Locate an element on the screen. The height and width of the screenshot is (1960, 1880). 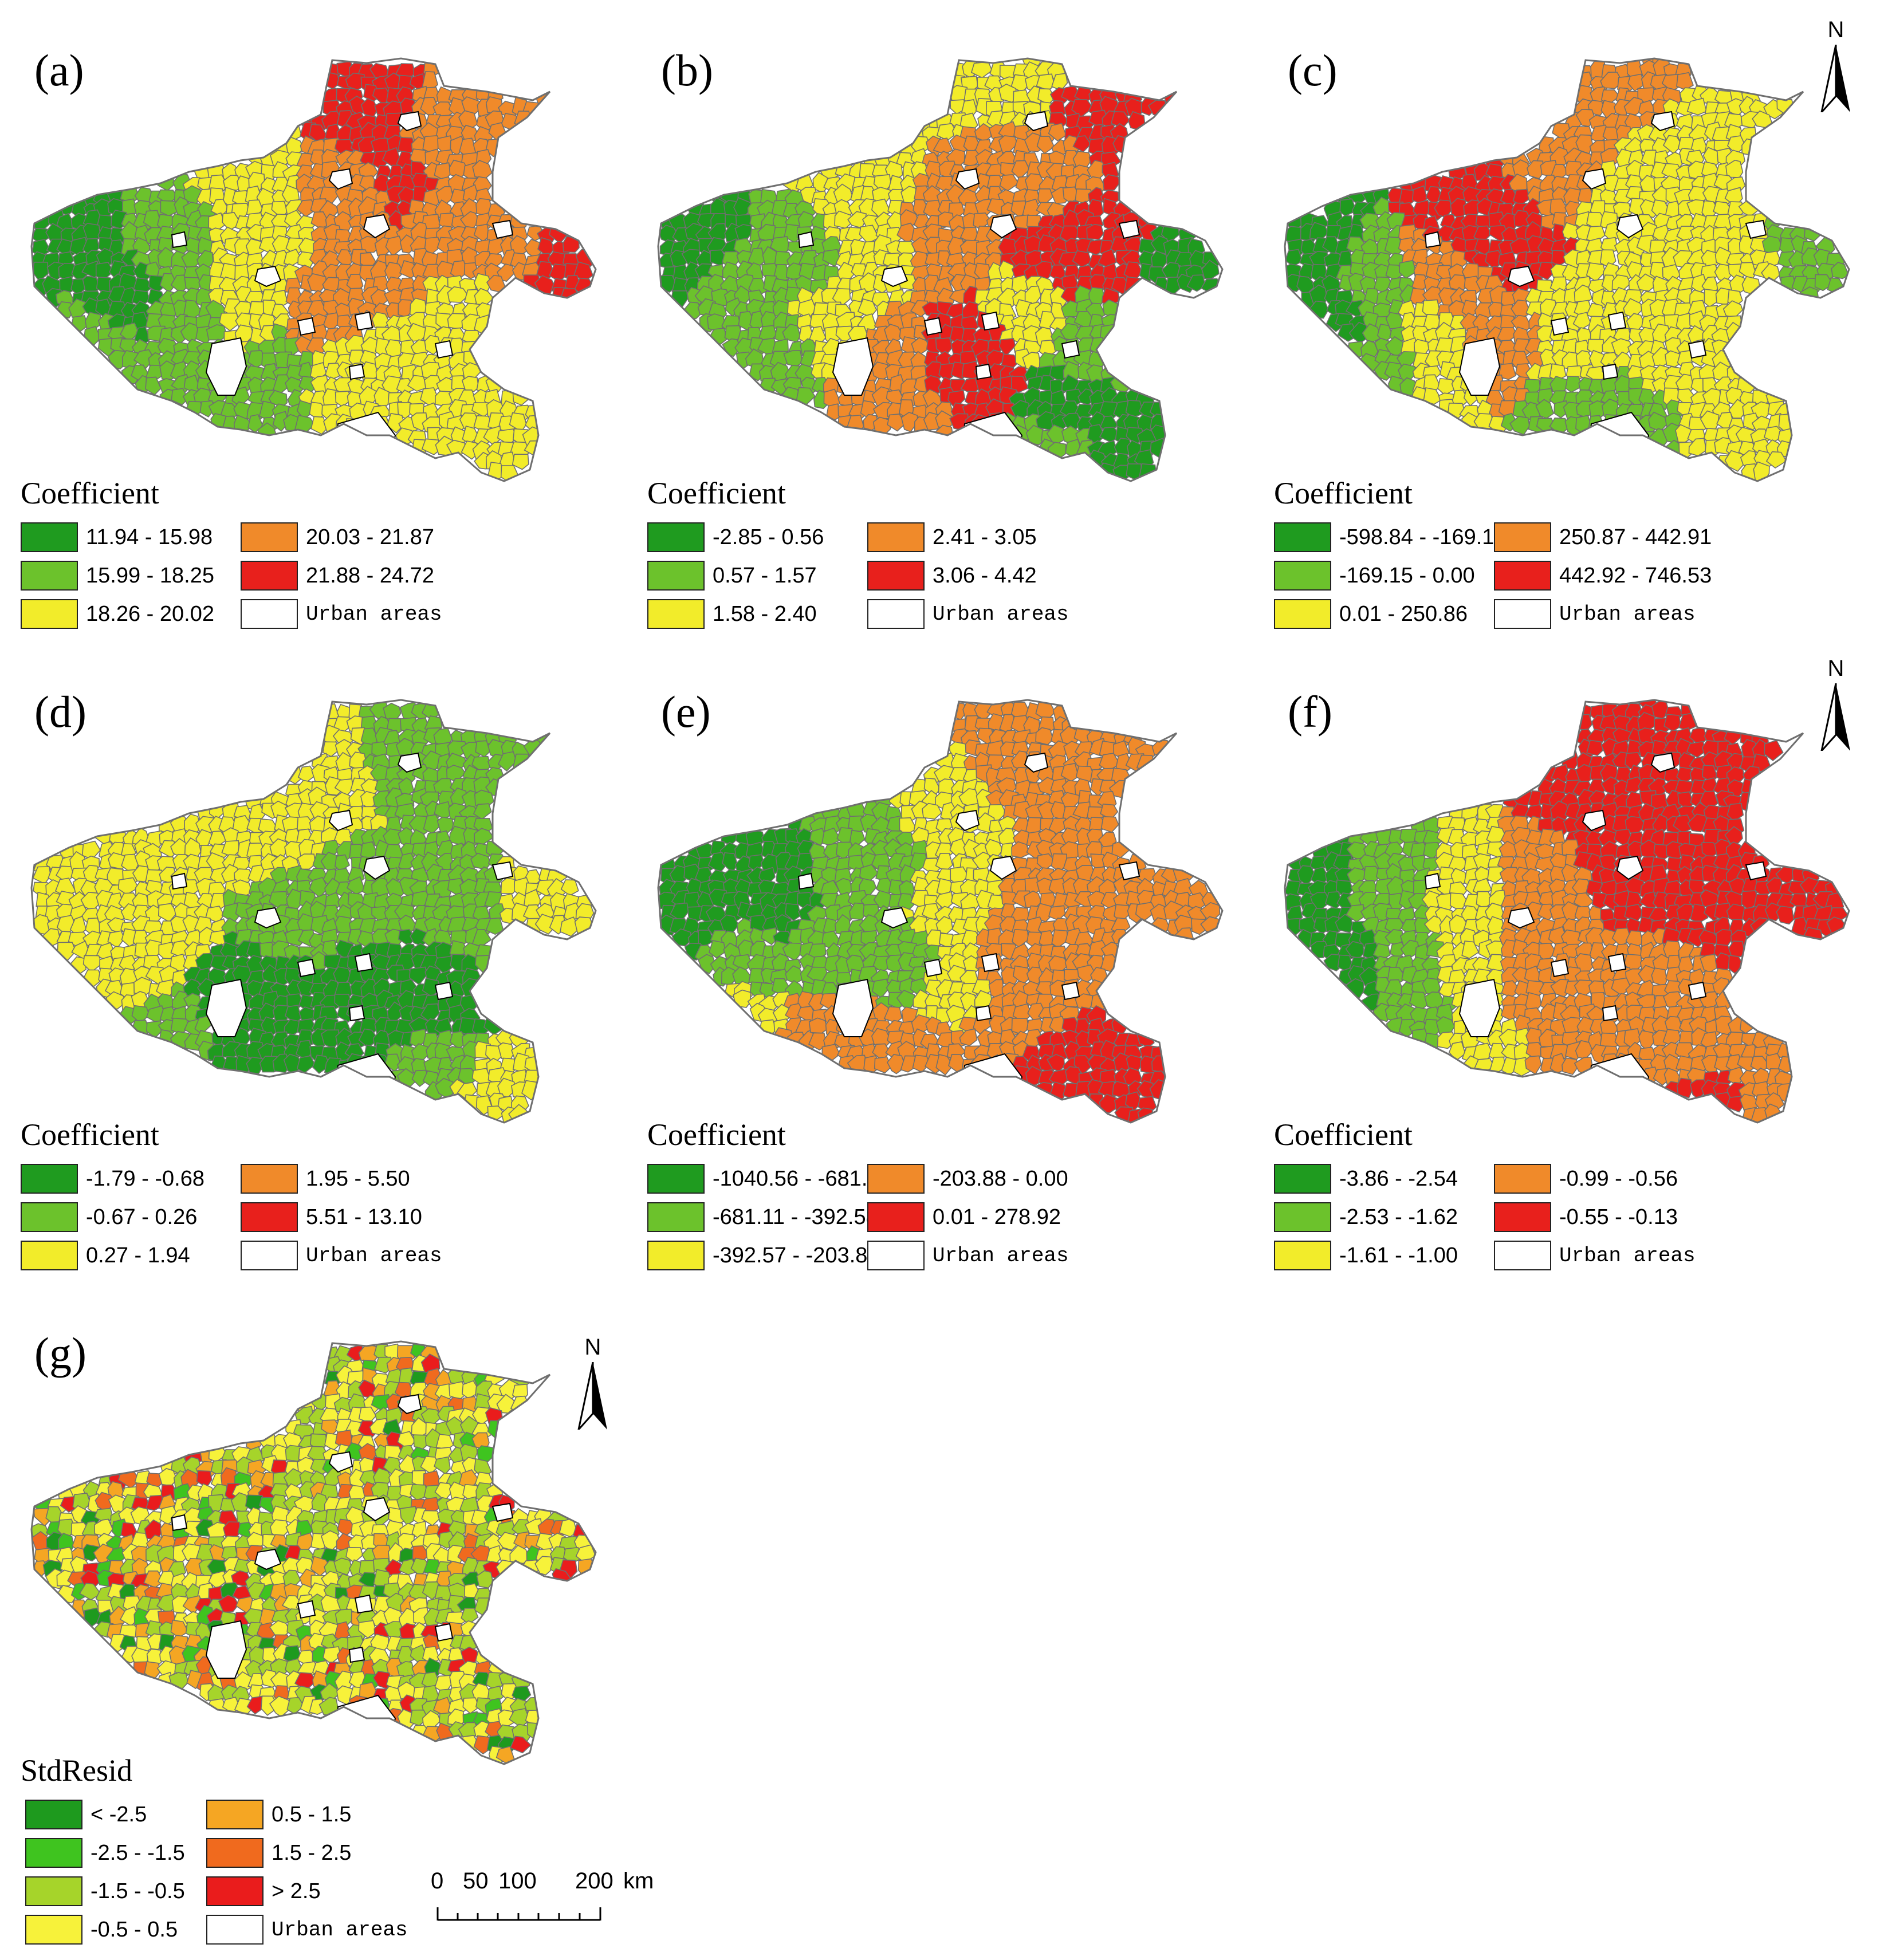
panel-label: (b) is located at coordinates (687, 70).